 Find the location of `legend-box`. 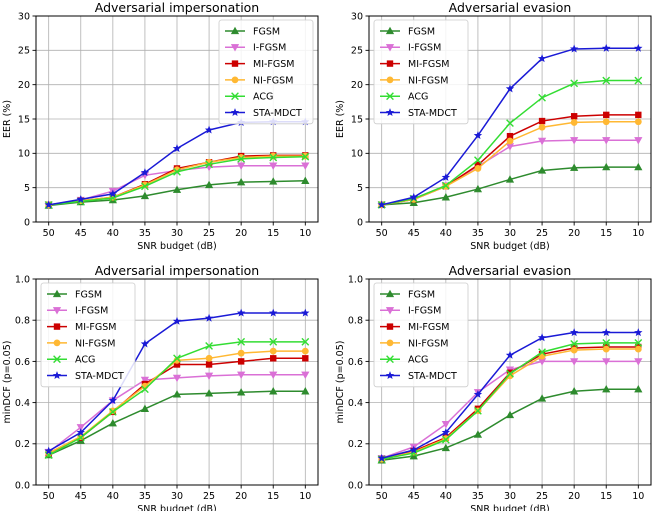

legend-box is located at coordinates (88, 335).